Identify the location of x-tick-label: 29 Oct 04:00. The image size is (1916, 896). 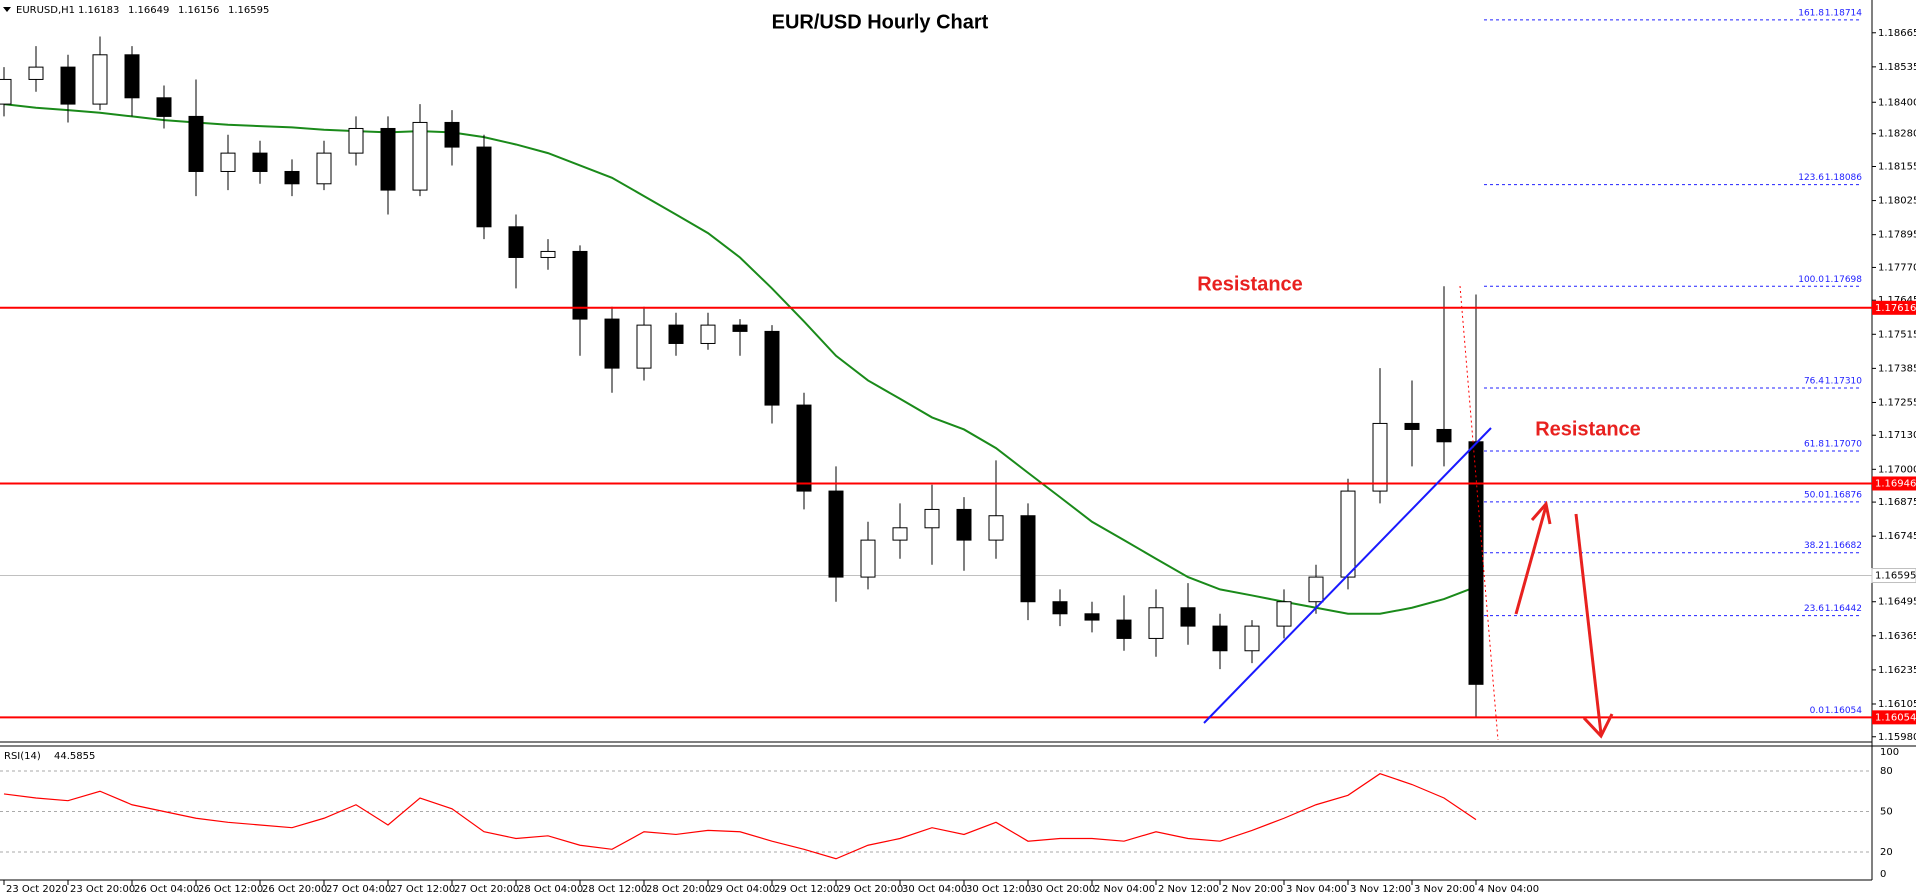
(742, 889).